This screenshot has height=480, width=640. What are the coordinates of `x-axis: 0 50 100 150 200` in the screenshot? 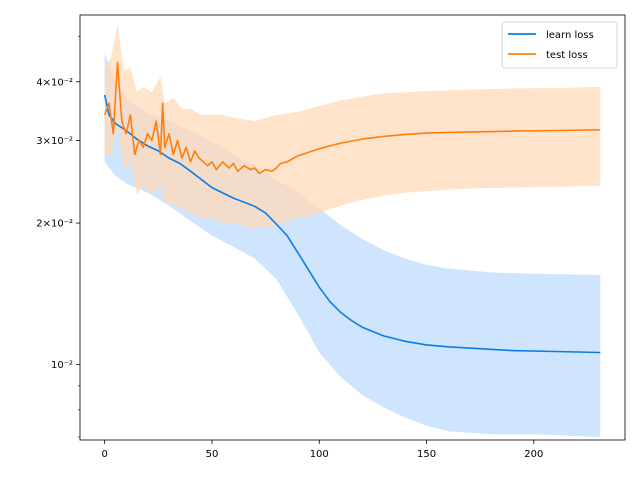 It's located at (322, 450).